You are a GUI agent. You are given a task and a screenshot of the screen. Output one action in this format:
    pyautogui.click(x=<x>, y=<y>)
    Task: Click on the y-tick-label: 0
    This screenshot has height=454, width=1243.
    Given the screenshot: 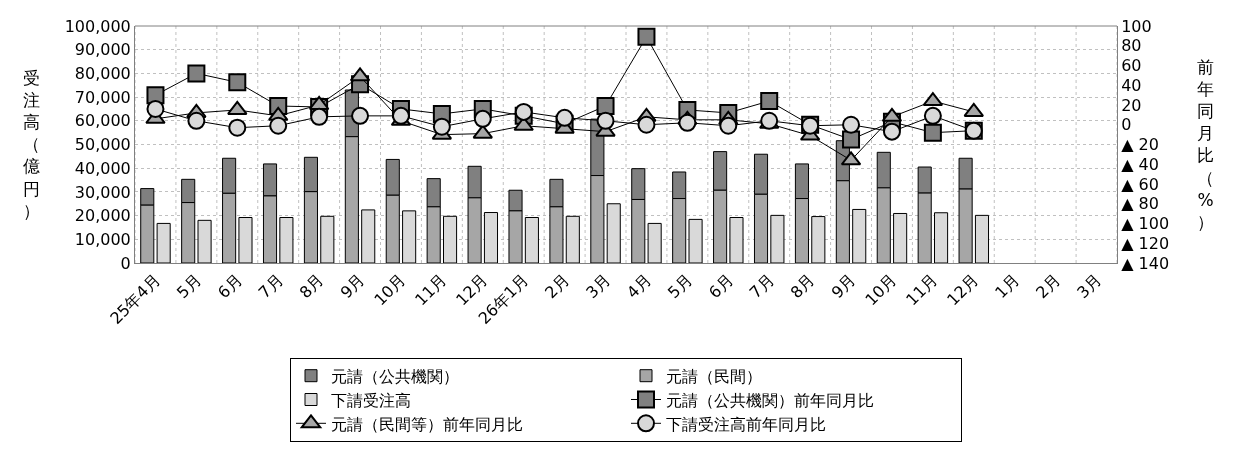 What is the action you would take?
    pyautogui.click(x=125, y=263)
    